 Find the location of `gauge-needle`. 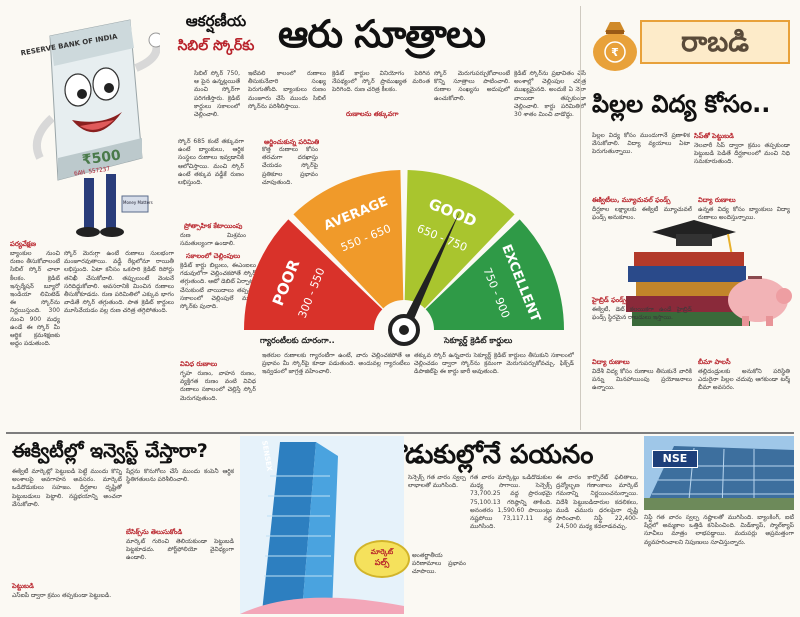

gauge-needle is located at coordinates (430, 271).